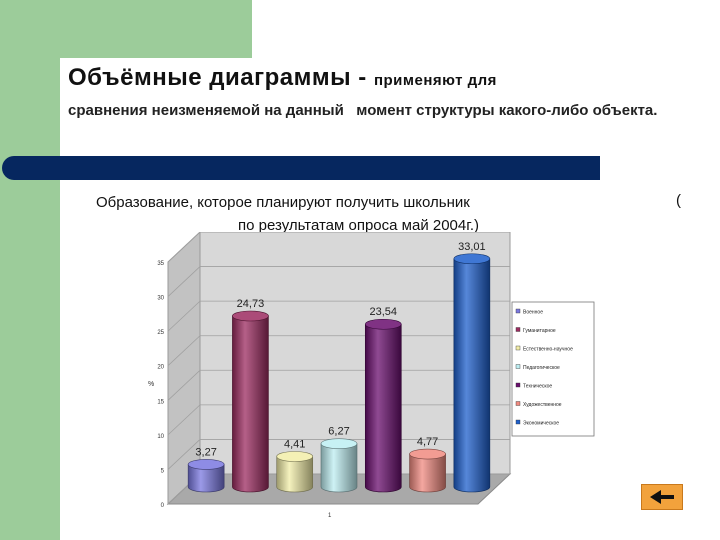 The height and width of the screenshot is (540, 720). Describe the element at coordinates (160, 333) in the screenshot. I see `y-tick-label: 25` at that location.